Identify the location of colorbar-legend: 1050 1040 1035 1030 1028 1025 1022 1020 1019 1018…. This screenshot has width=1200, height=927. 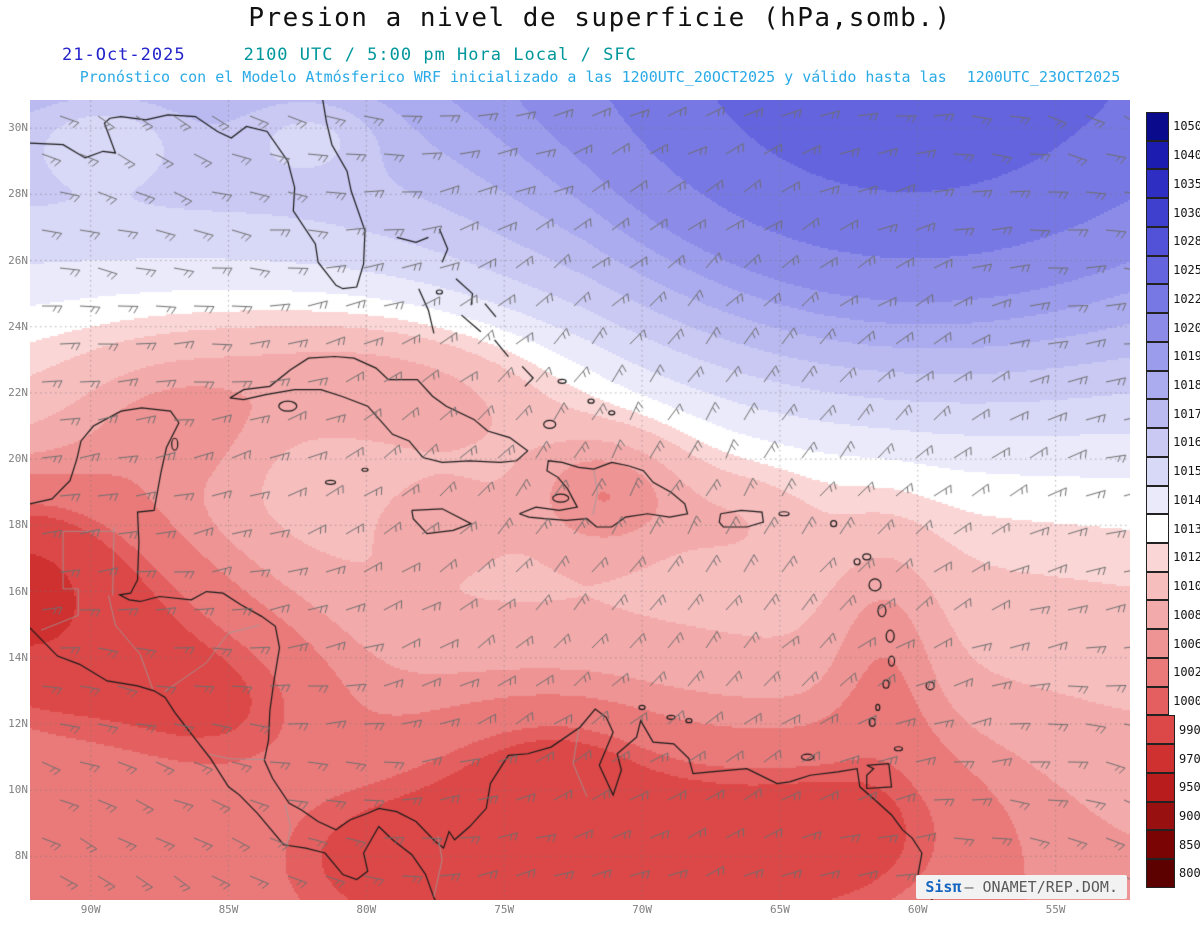
(1173, 500).